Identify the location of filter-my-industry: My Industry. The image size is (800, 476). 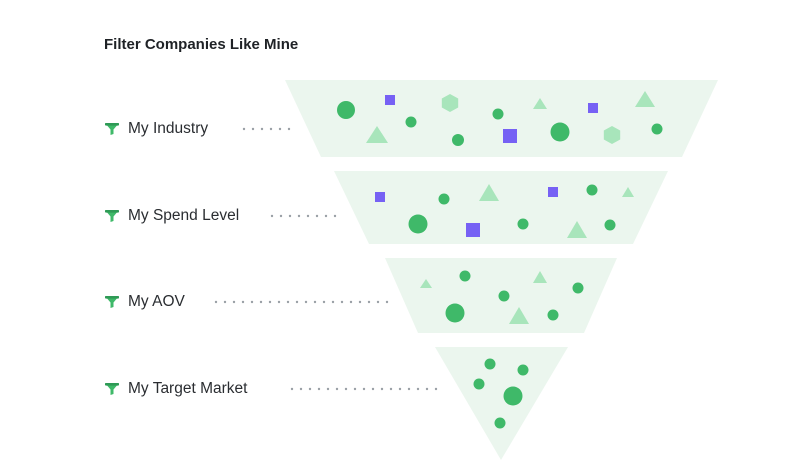
(156, 129).